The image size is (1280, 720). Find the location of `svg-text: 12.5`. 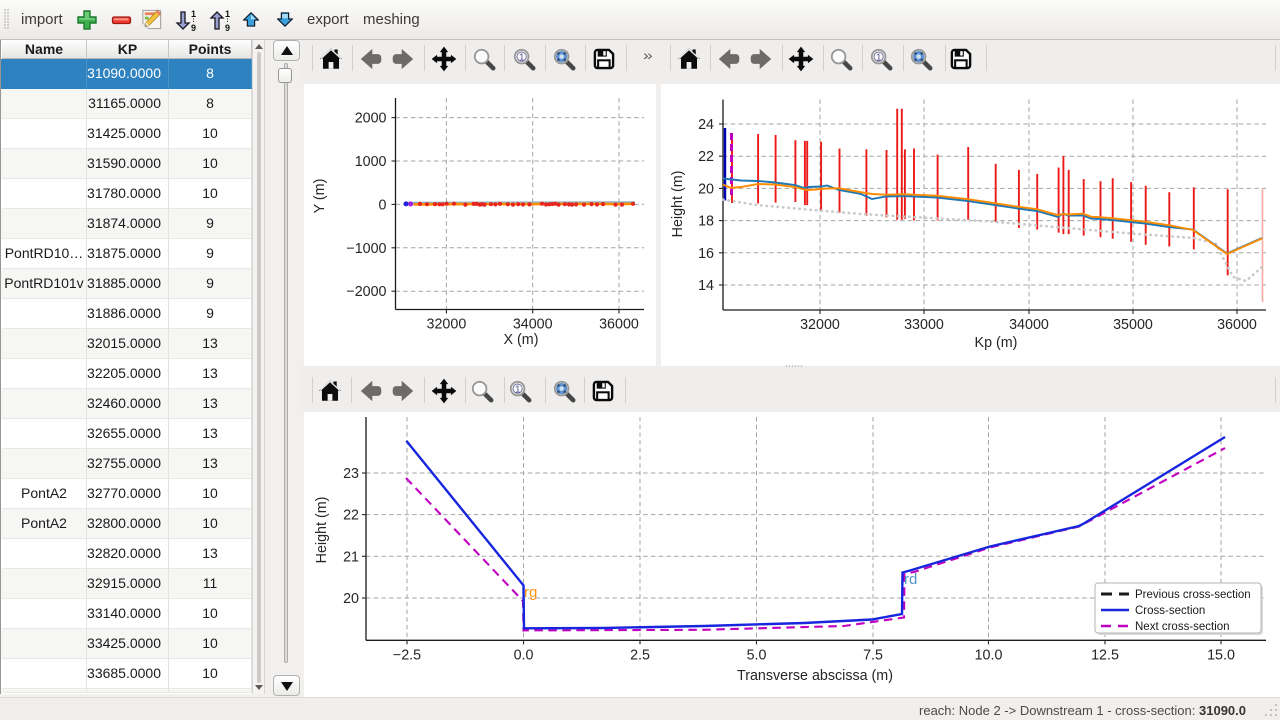

svg-text: 12.5 is located at coordinates (1105, 655).